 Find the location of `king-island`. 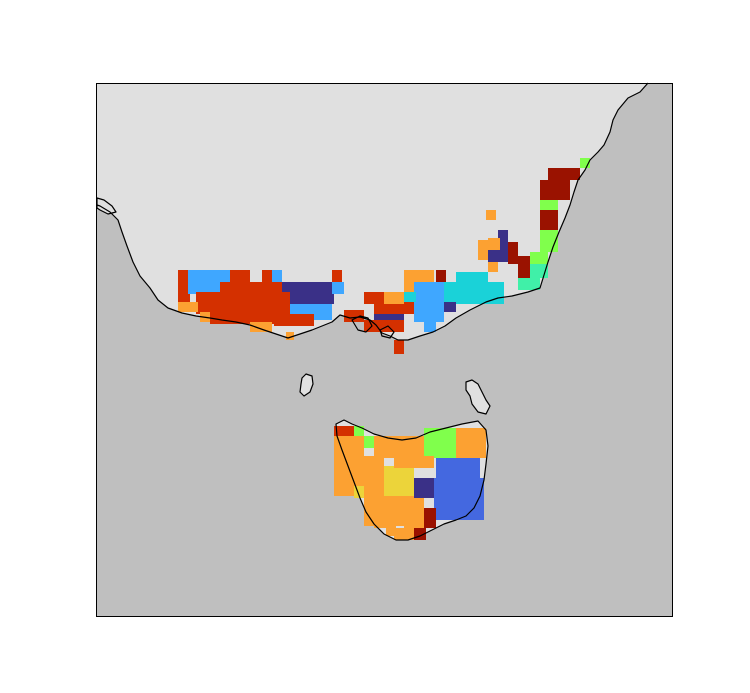

king-island is located at coordinates (306, 385).